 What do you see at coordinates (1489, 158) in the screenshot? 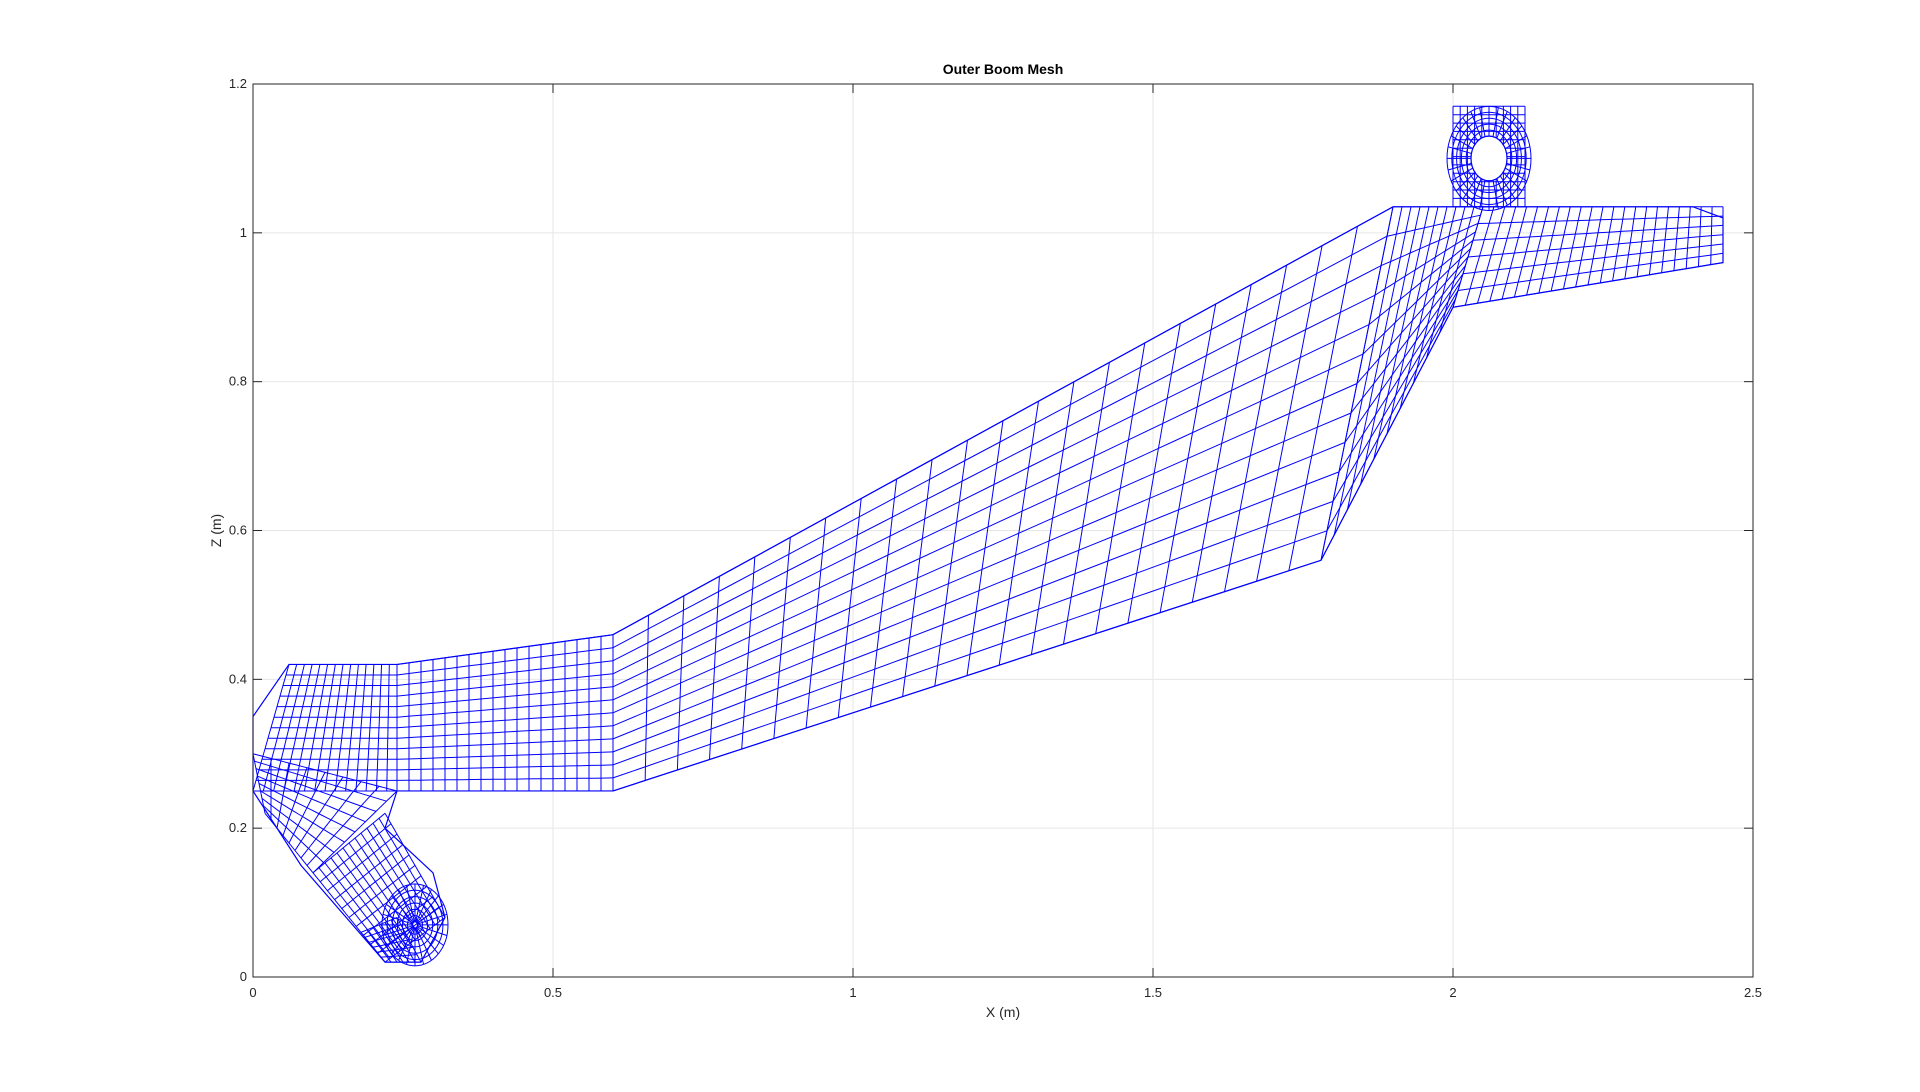
I see `top-lug-hole` at bounding box center [1489, 158].